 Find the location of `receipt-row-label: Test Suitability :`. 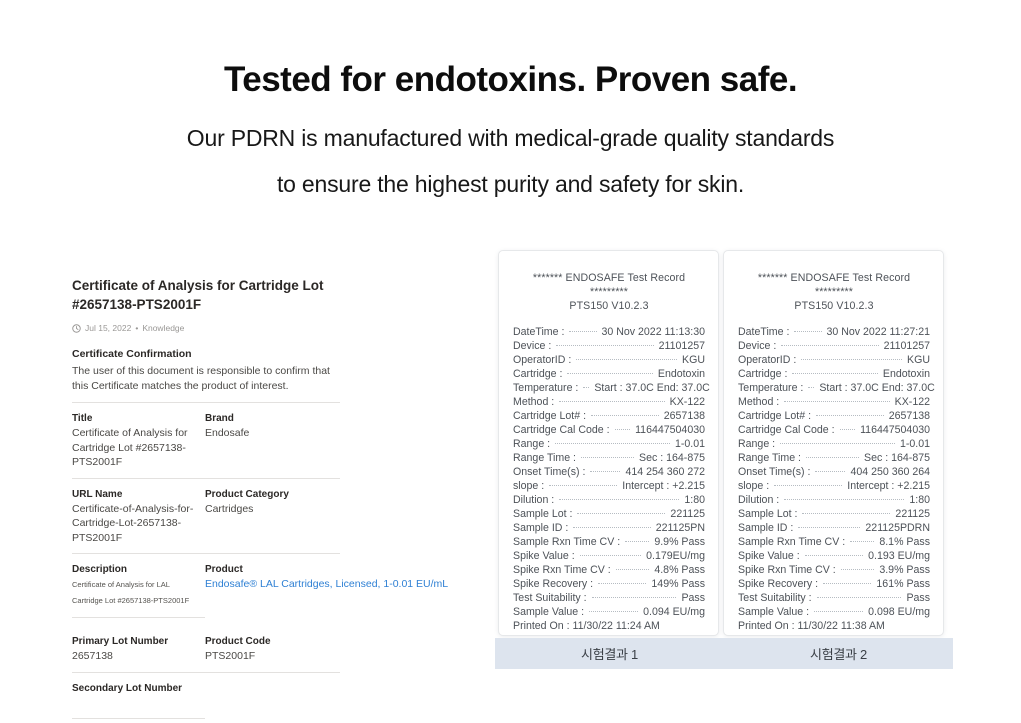

receipt-row-label: Test Suitability : is located at coordinates (775, 598).